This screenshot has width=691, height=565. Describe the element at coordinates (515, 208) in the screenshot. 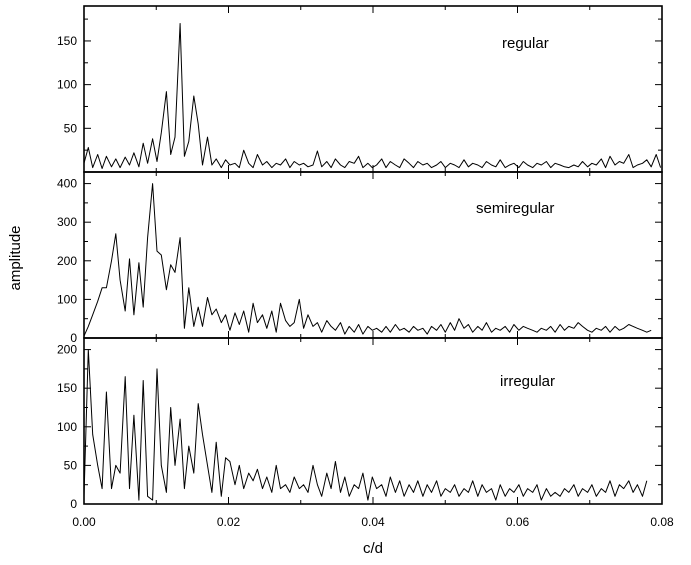

I see `panel-label: semiregular` at that location.